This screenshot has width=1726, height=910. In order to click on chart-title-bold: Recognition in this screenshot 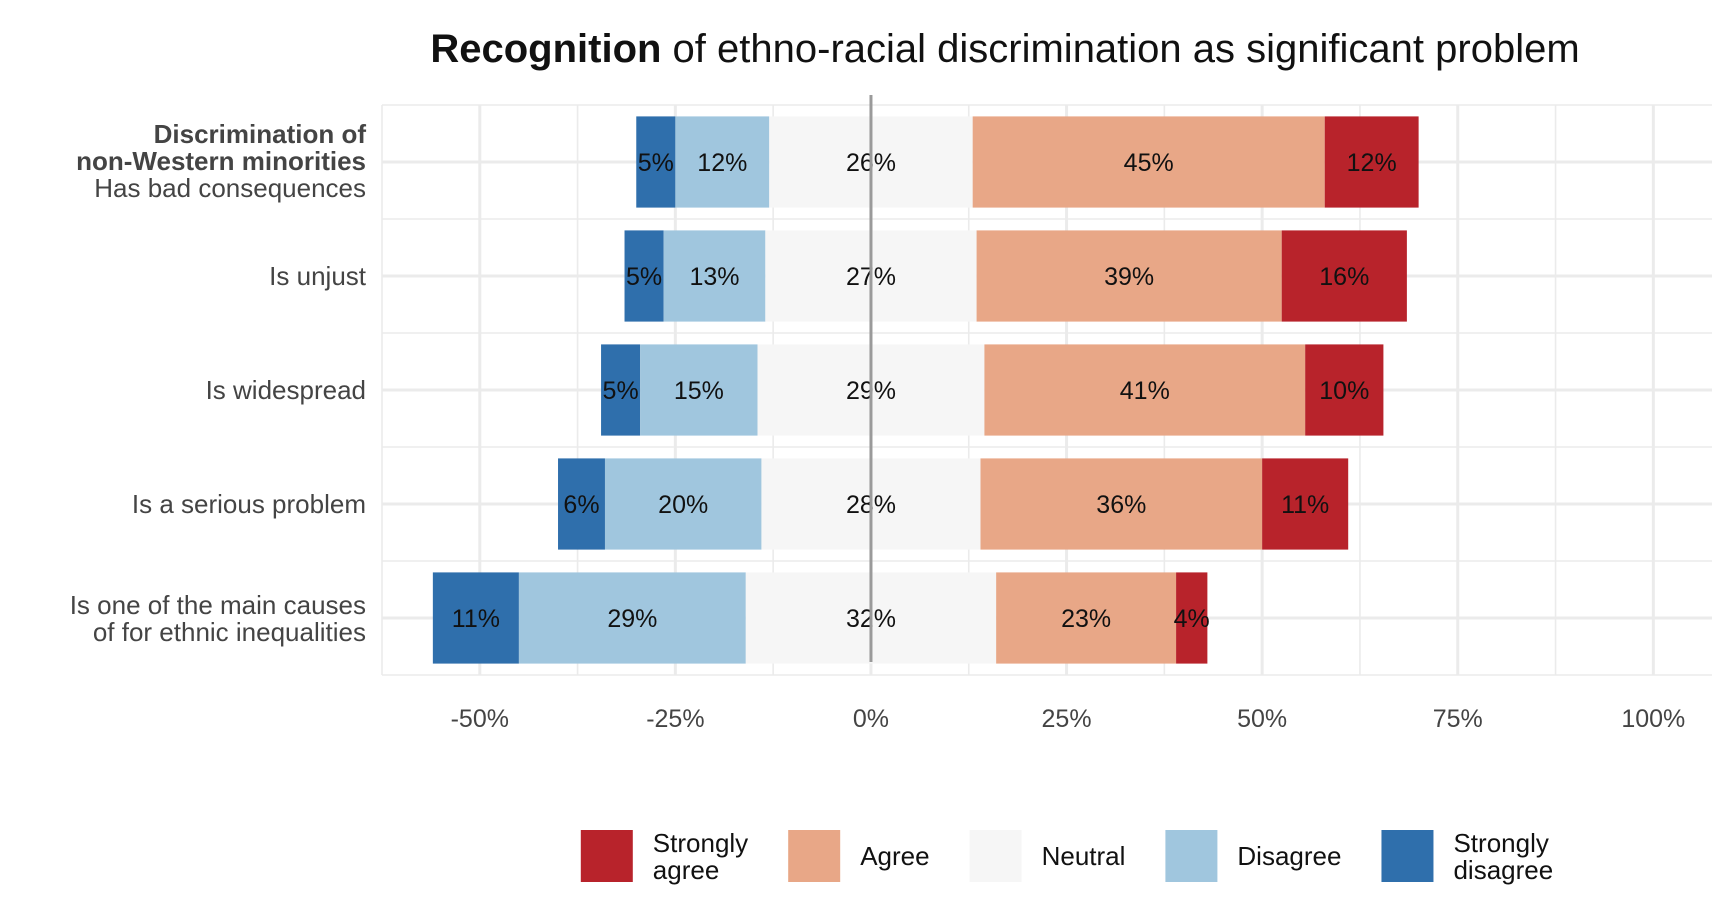, I will do `click(545, 49)`.